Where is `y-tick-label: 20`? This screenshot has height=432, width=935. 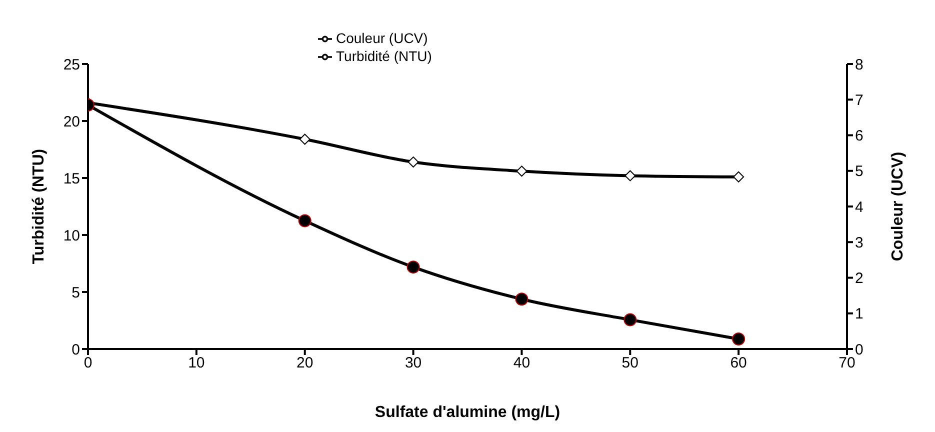
y-tick-label: 20 is located at coordinates (71, 121).